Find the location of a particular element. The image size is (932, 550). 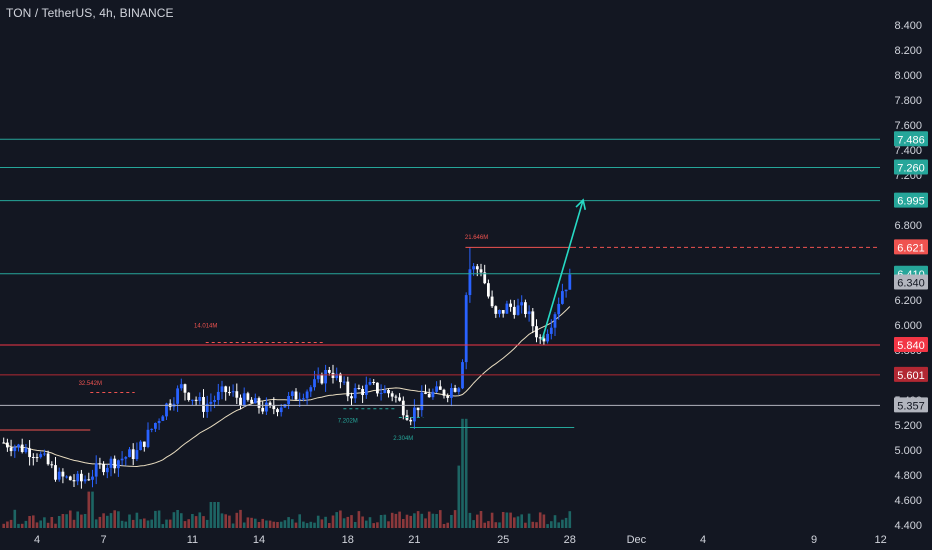

y-tick-label: 6.800 is located at coordinates (908, 226).